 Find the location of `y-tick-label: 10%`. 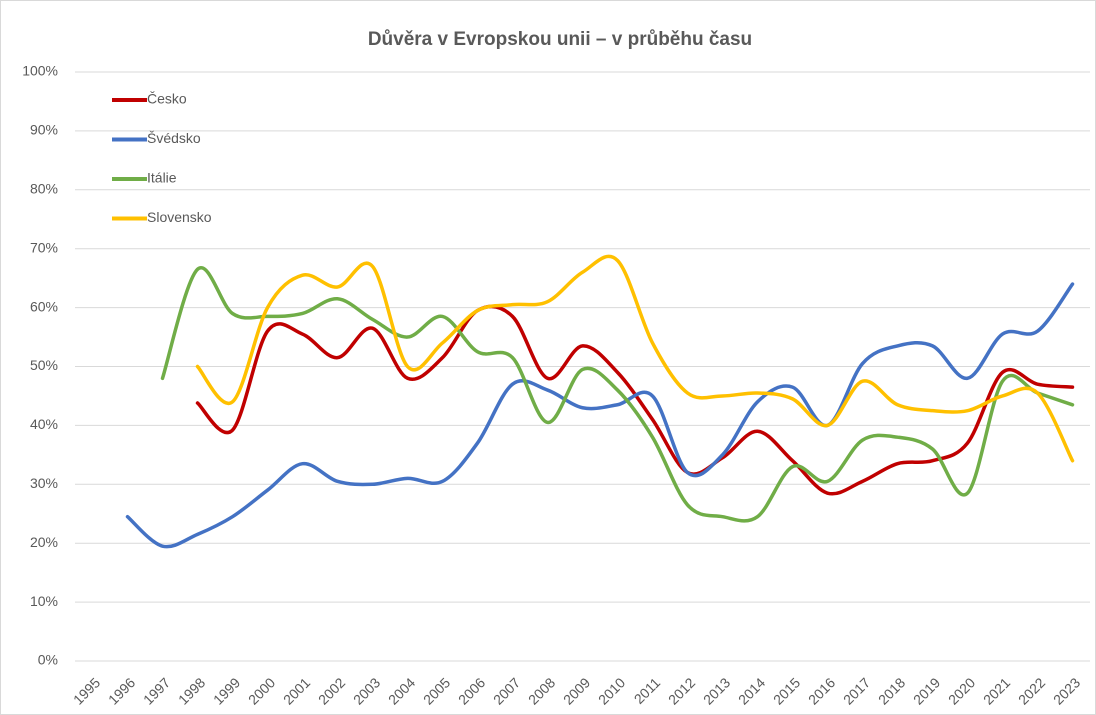

y-tick-label: 10% is located at coordinates (44, 601).